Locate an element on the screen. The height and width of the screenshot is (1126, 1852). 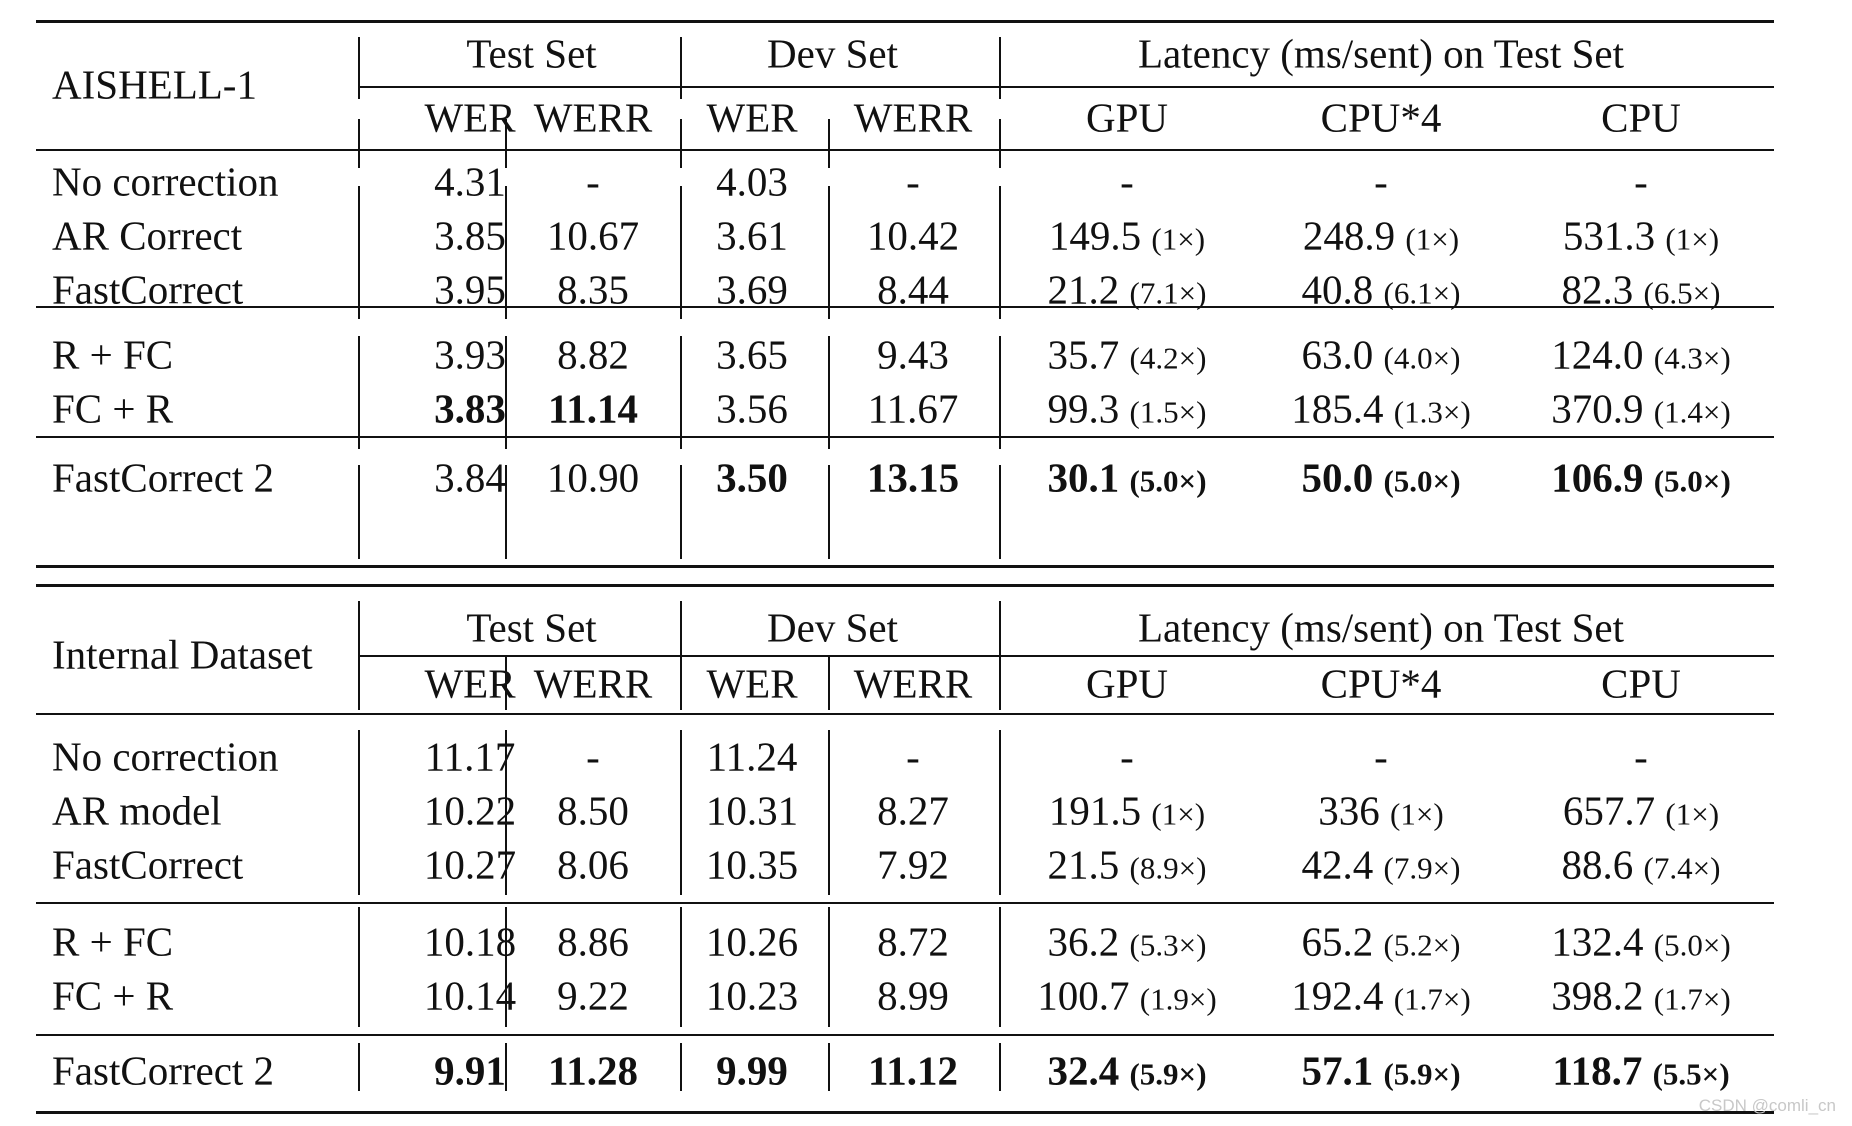
cell-value: 10.14 is located at coordinates (470, 995).